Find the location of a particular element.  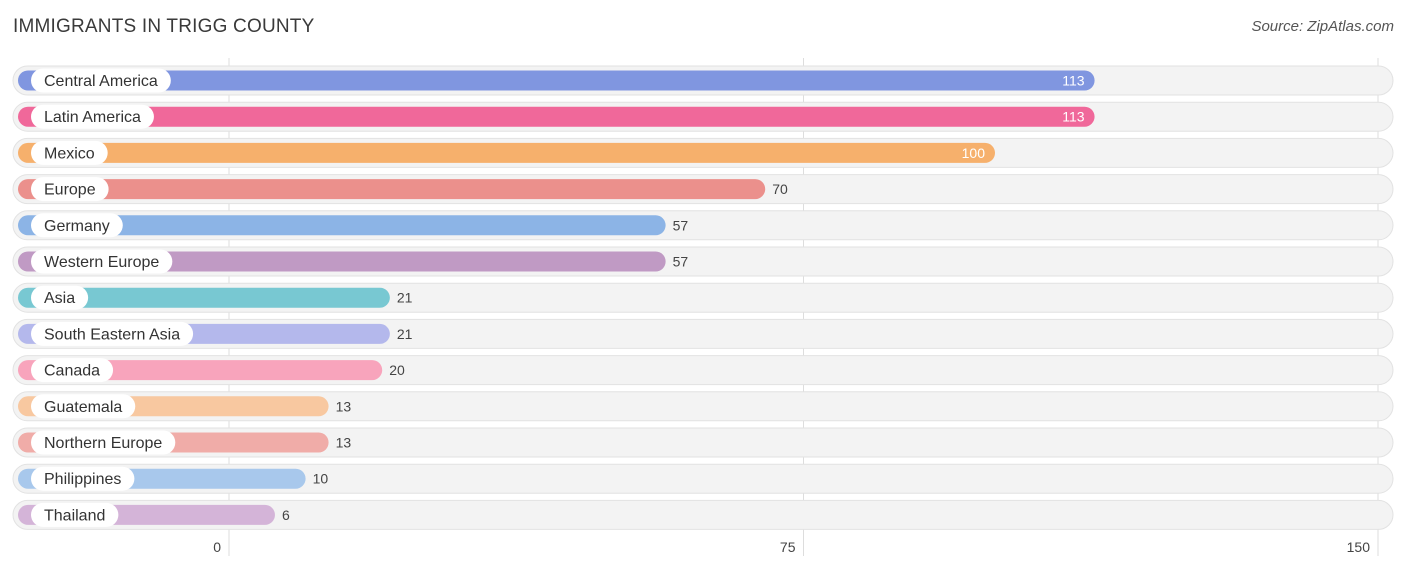

bar-row: Mexico 100 is located at coordinates (703, 152).